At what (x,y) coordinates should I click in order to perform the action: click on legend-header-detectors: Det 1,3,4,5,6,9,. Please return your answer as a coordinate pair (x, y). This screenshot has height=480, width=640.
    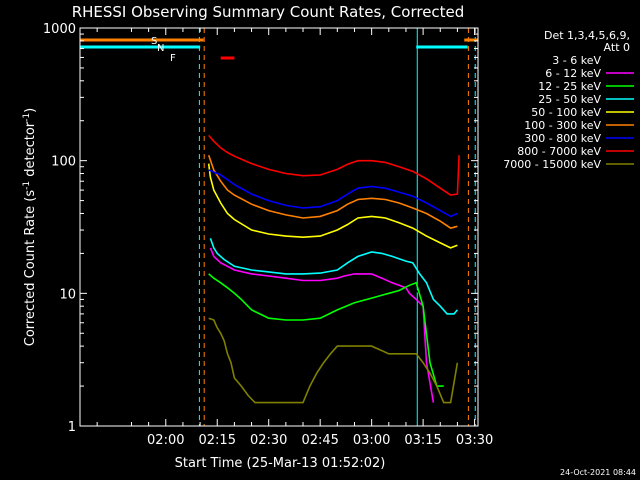
    Looking at the image, I should click on (587, 35).